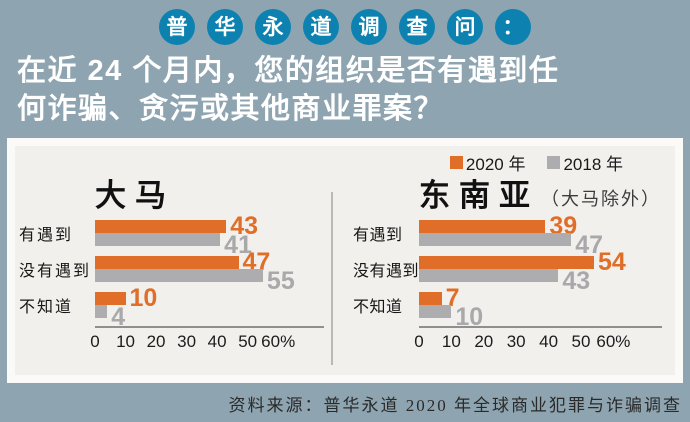 The image size is (690, 422). I want to click on bar-pair: 7 10, so click(540, 308).